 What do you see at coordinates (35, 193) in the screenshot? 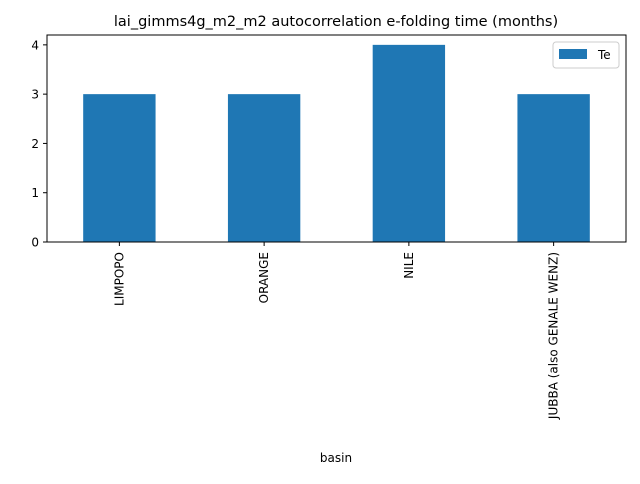
I see `y-tick-label: 1` at bounding box center [35, 193].